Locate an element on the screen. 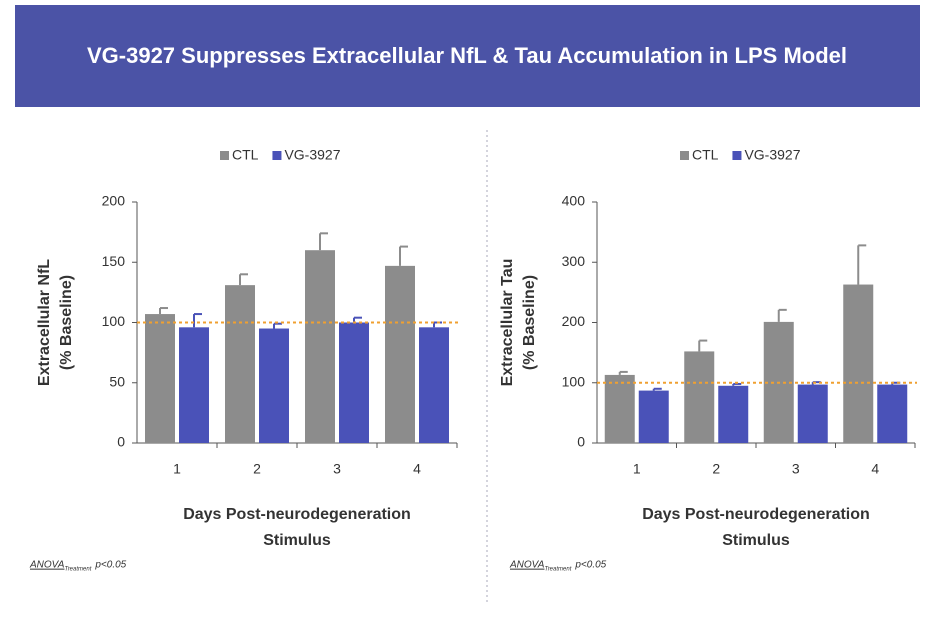 This screenshot has width=934, height=624. y-tick-label: 300 is located at coordinates (574, 261).